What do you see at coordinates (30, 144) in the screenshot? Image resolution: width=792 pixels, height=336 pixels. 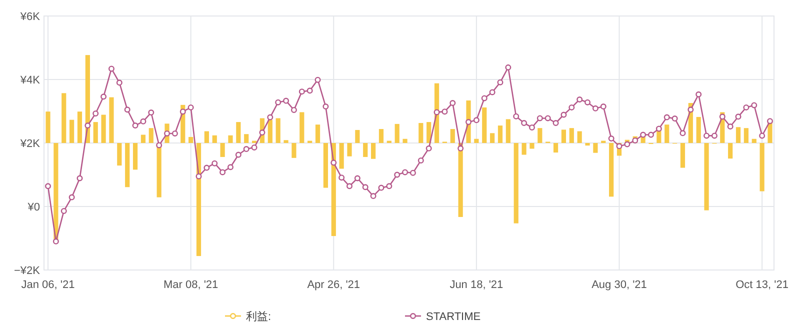 I see `y-tick-label: ¥2K` at bounding box center [30, 144].